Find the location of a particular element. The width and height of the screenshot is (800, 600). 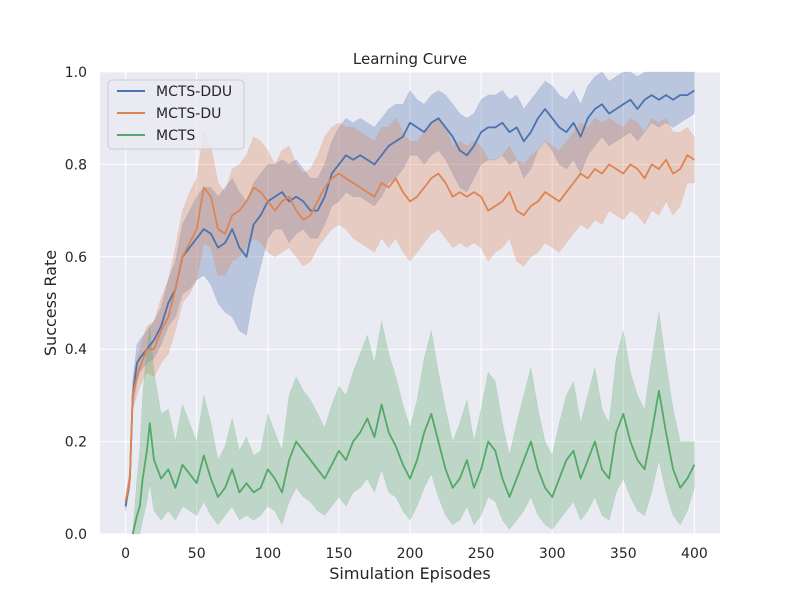

x-tick-label: 200 is located at coordinates (410, 554).